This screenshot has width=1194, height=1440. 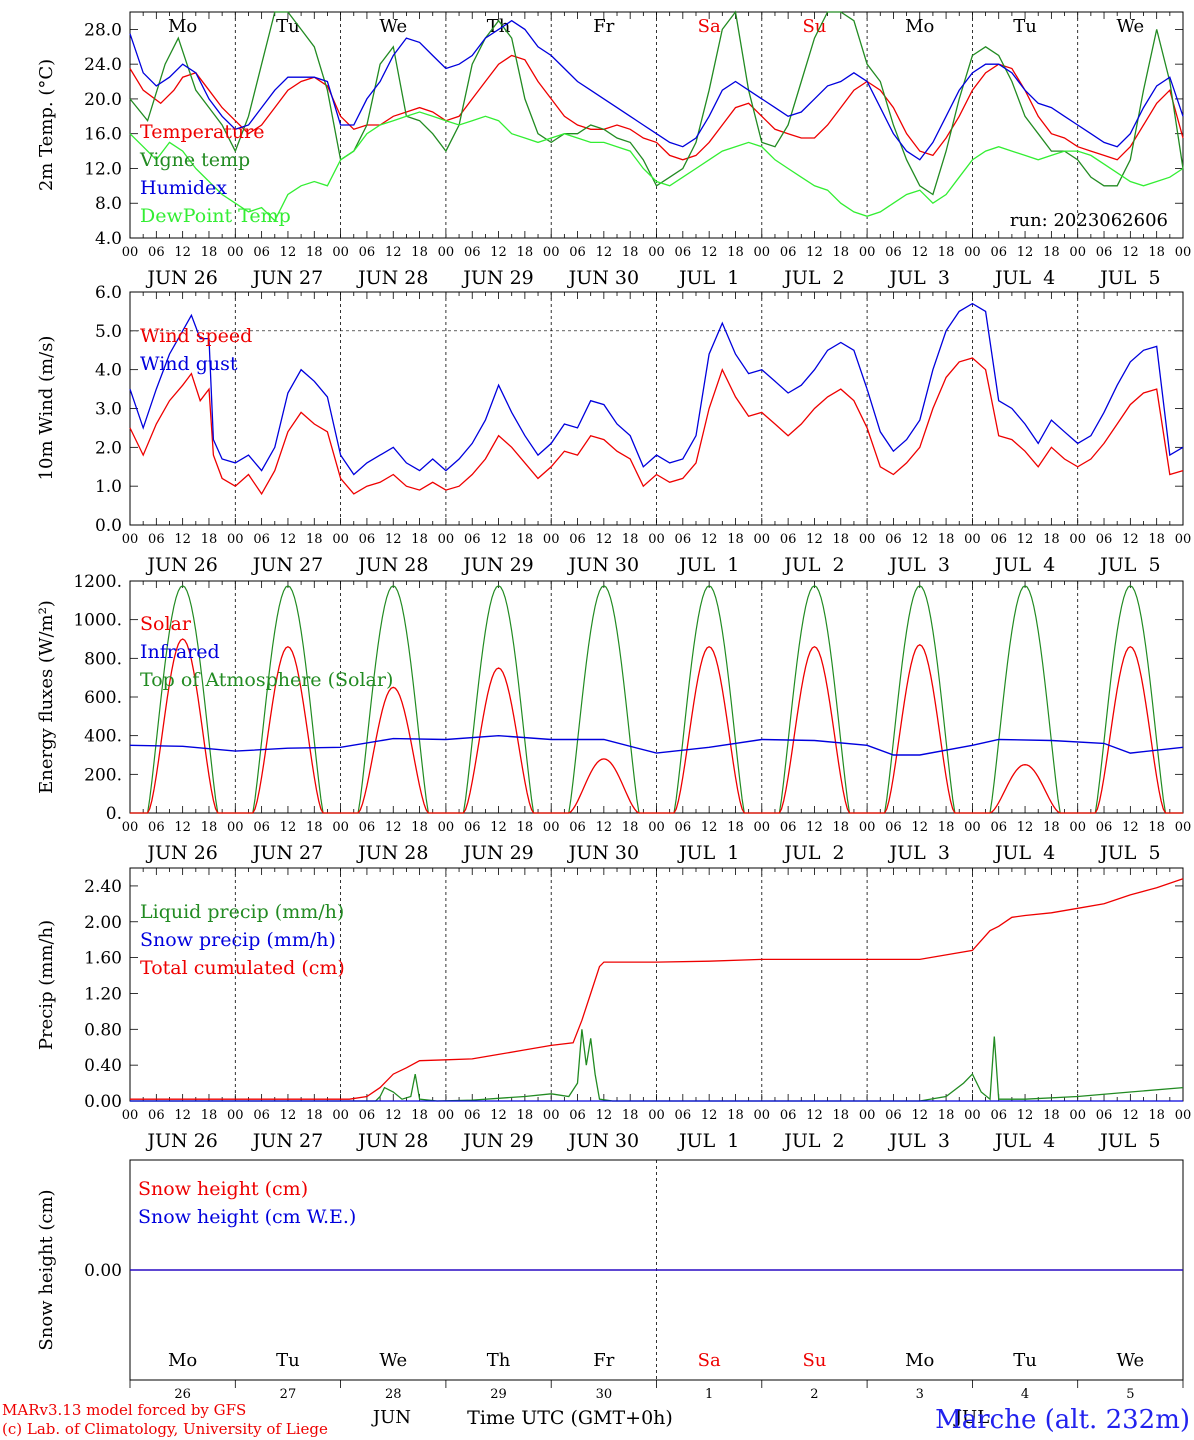 What do you see at coordinates (242, 912) in the screenshot?
I see `legend-entry: Liquid precip (mm/h)` at bounding box center [242, 912].